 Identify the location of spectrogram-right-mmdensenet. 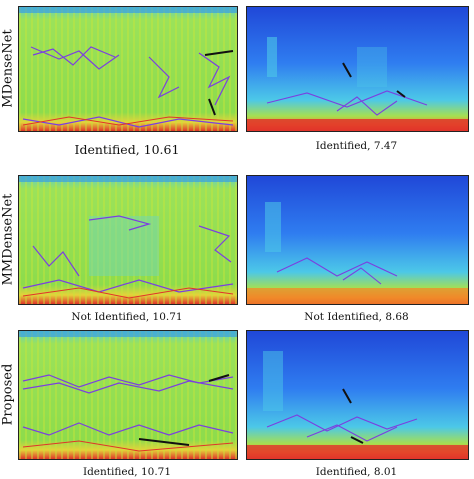
(357, 240).